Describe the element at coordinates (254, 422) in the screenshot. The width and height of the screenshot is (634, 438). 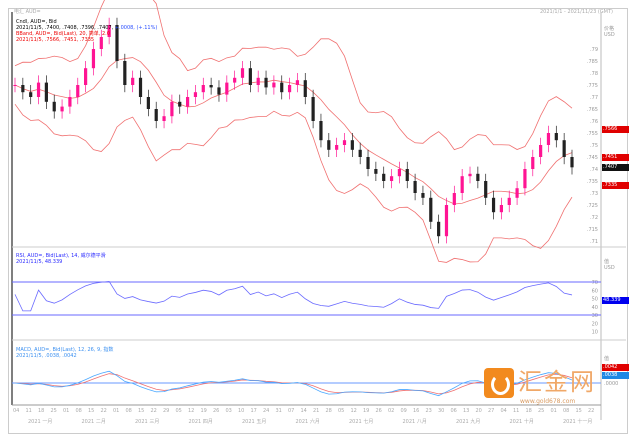
I see `x-month-label: 2021 五月` at that location.